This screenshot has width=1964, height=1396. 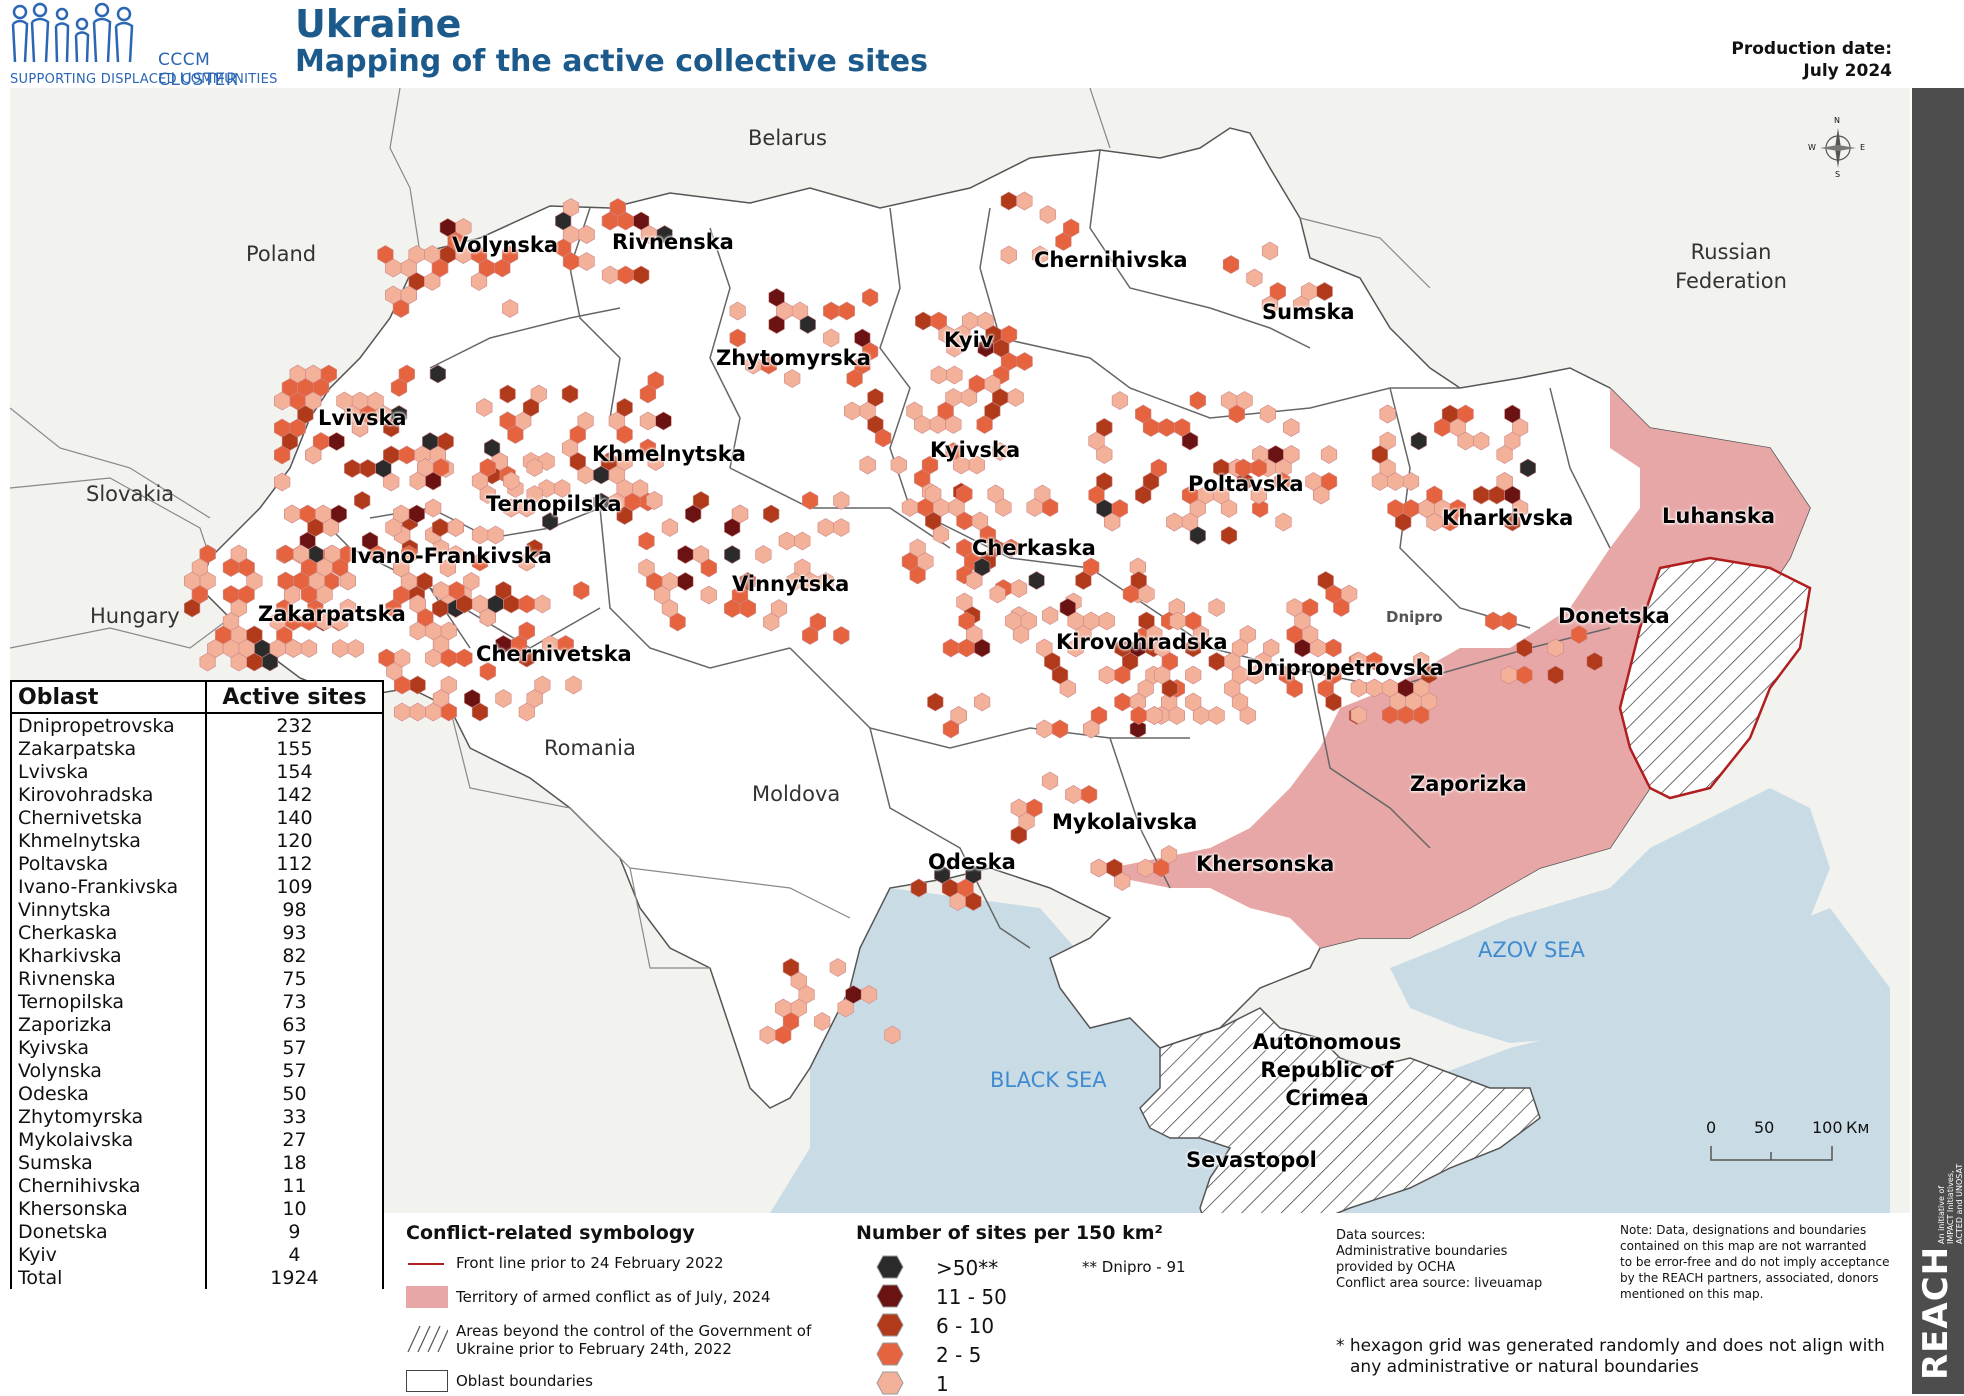 What do you see at coordinates (426, 1264) in the screenshot?
I see `frontline-symbol` at bounding box center [426, 1264].